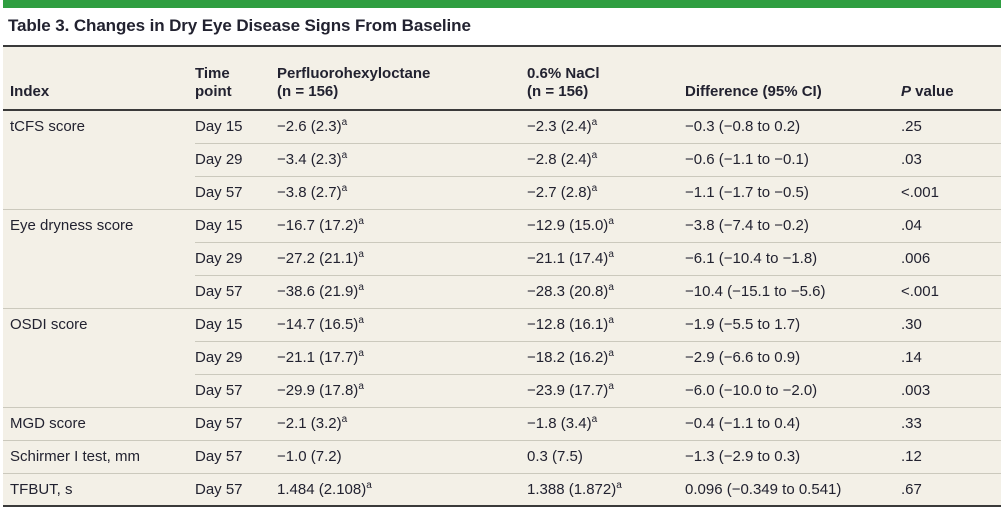  Describe the element at coordinates (793, 126) in the screenshot. I see `cell-difference: −0.3 (−0.8 to 0.2)` at that location.